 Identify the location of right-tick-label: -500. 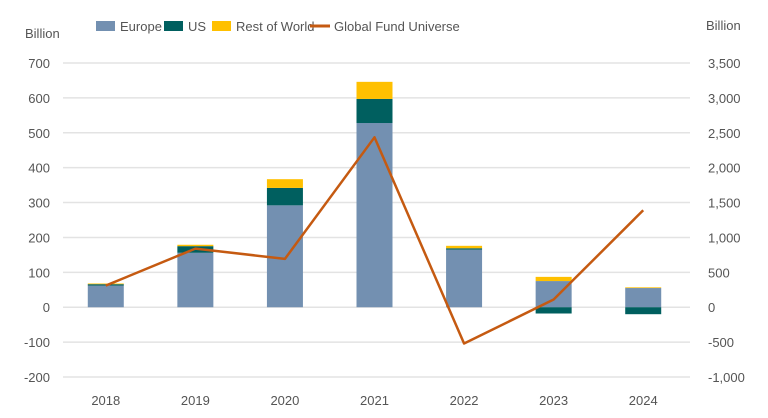
(721, 342).